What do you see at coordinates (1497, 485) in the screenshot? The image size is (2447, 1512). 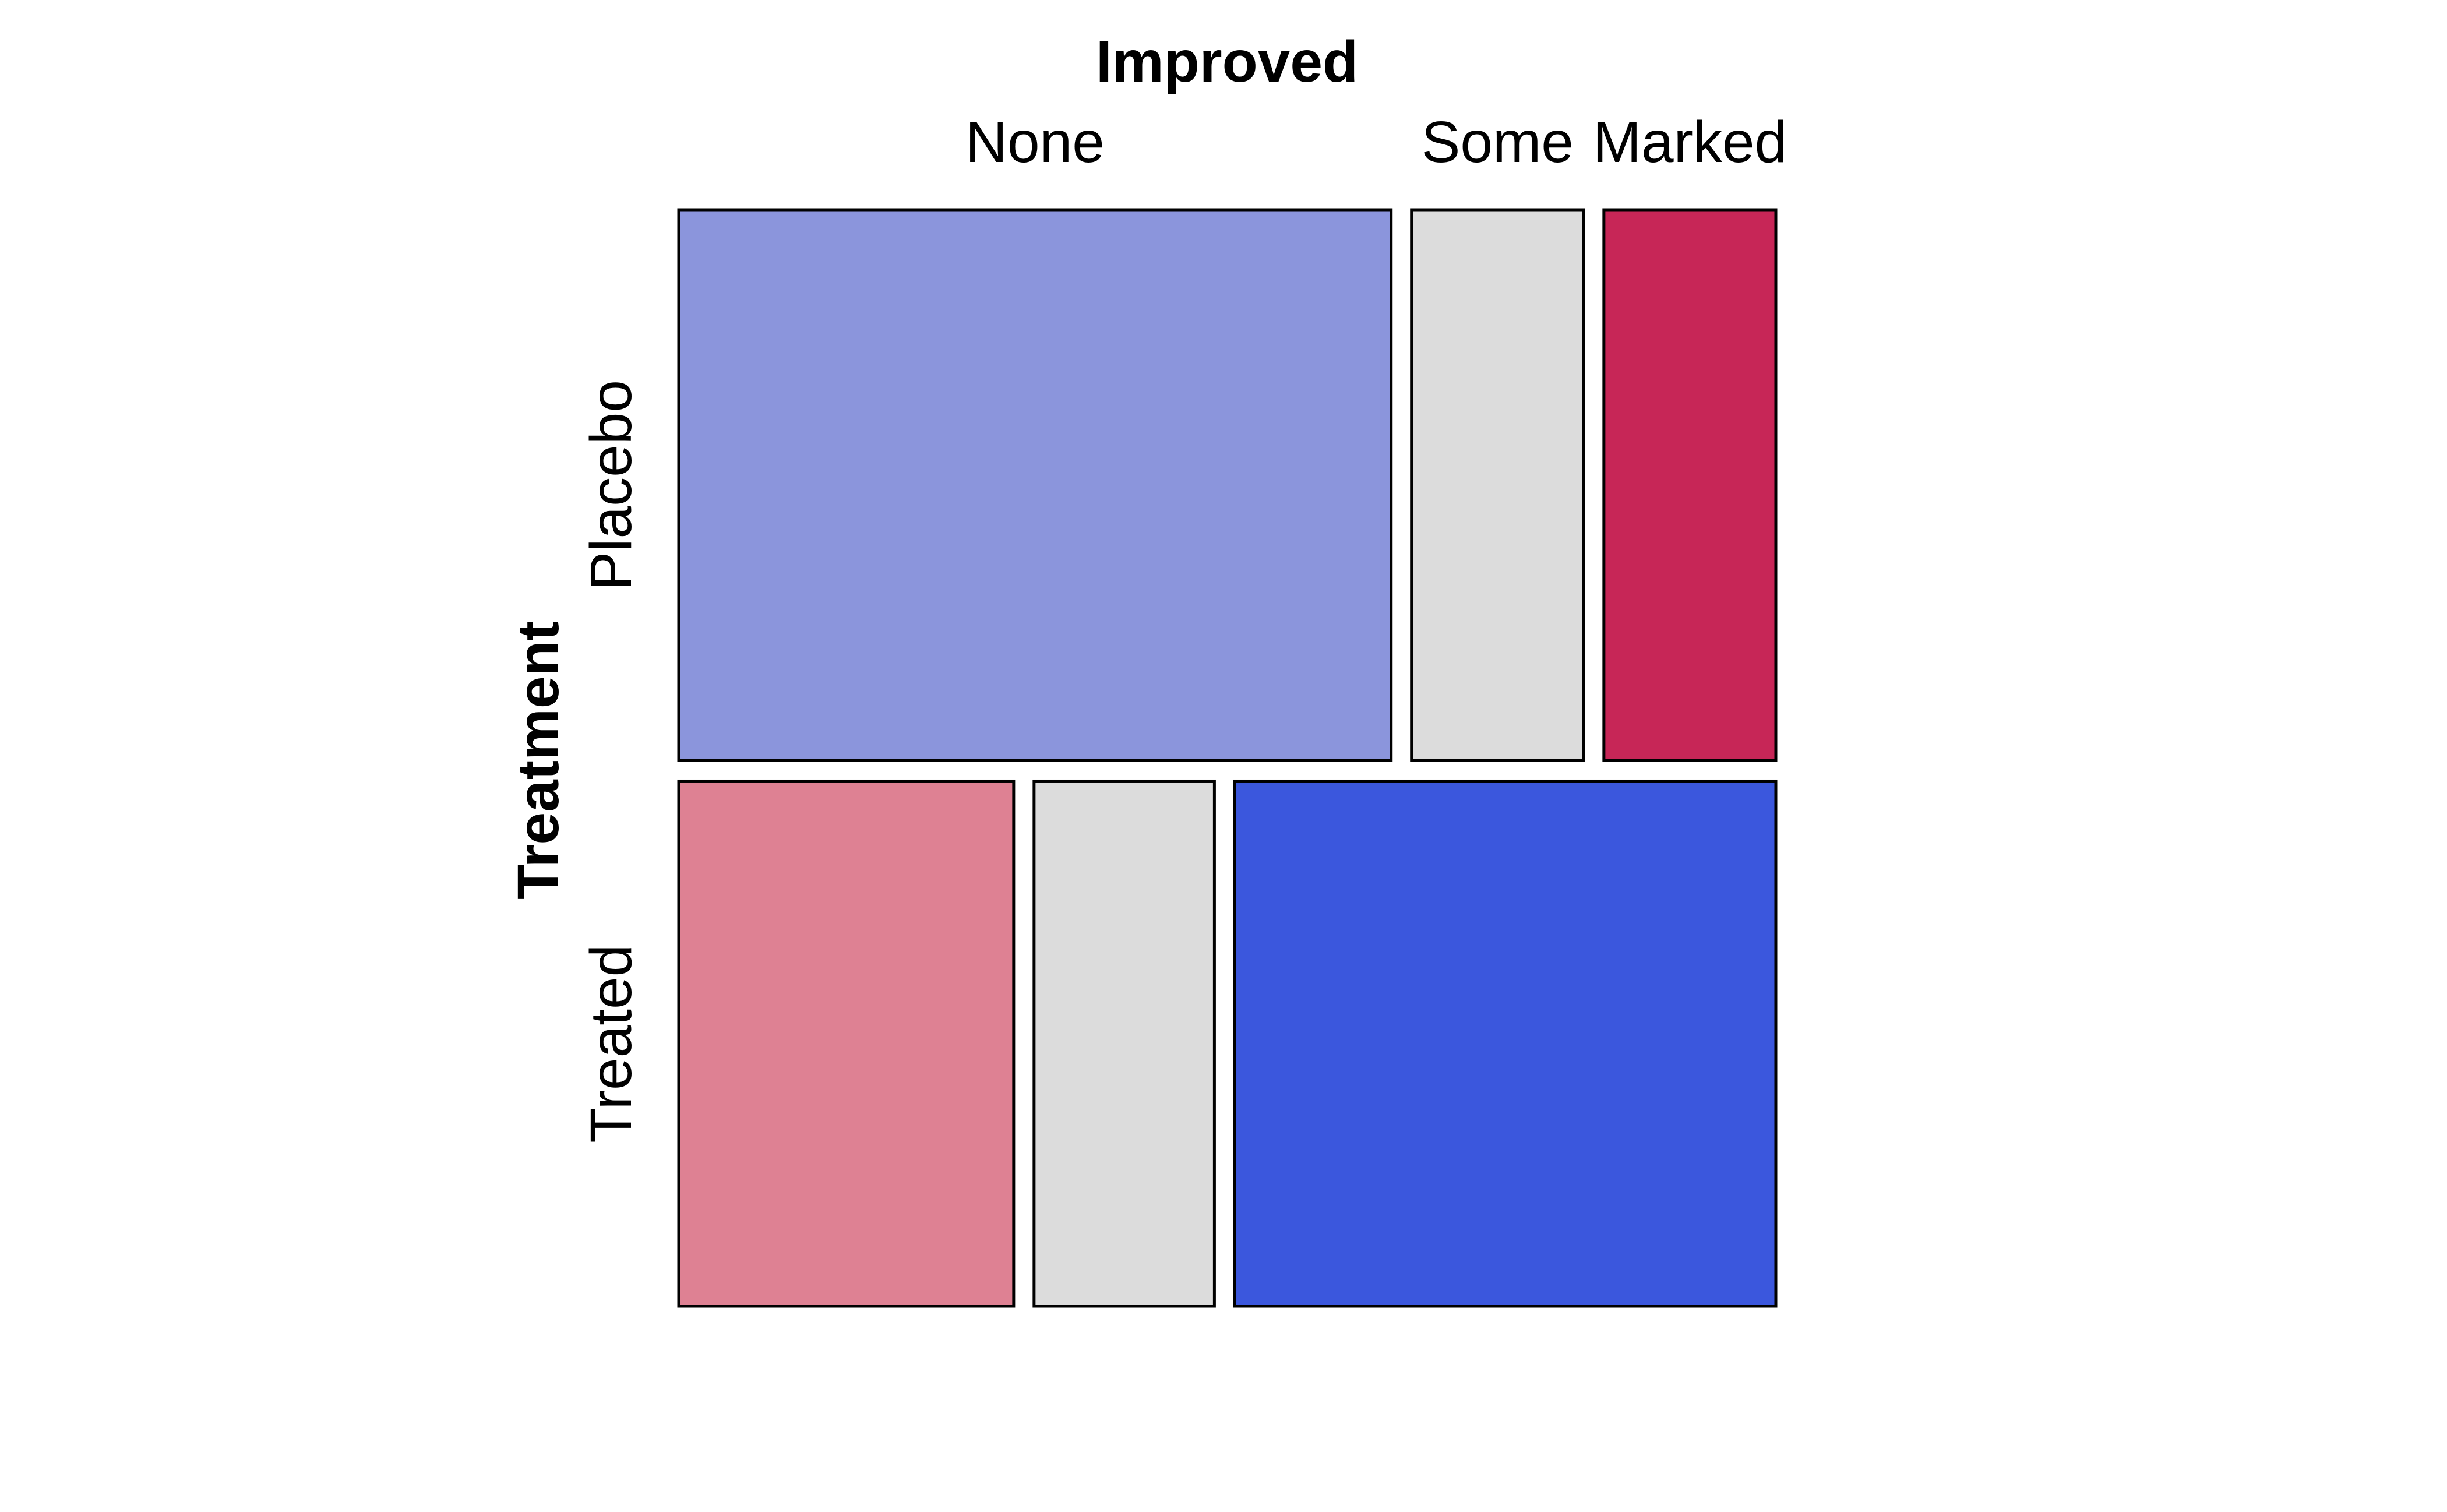 I see `tile-placebo-some` at bounding box center [1497, 485].